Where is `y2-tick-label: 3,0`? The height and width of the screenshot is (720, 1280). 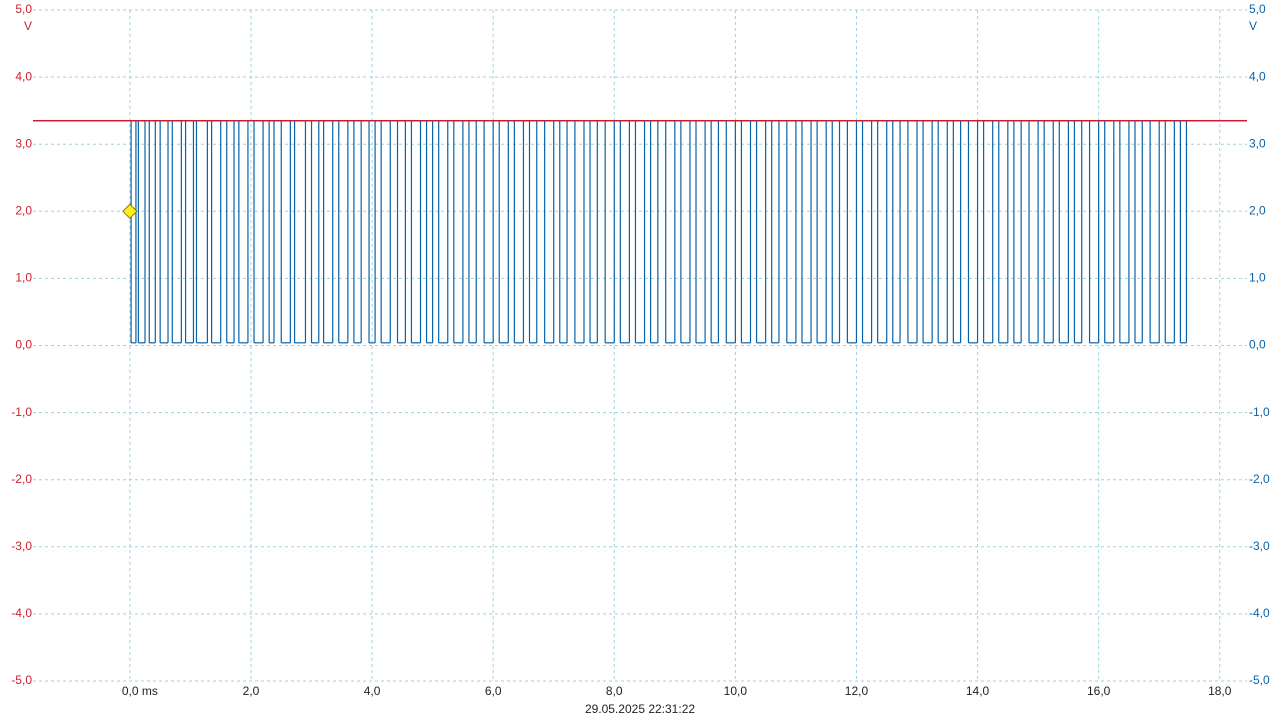
y2-tick-label: 3,0 is located at coordinates (1257, 143).